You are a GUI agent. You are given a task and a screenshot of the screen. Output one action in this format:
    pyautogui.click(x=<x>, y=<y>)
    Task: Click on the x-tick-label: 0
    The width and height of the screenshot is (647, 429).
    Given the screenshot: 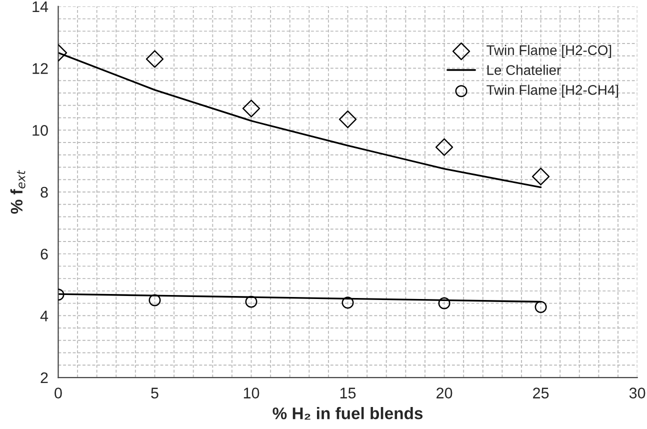 What is the action you would take?
    pyautogui.click(x=58, y=393)
    